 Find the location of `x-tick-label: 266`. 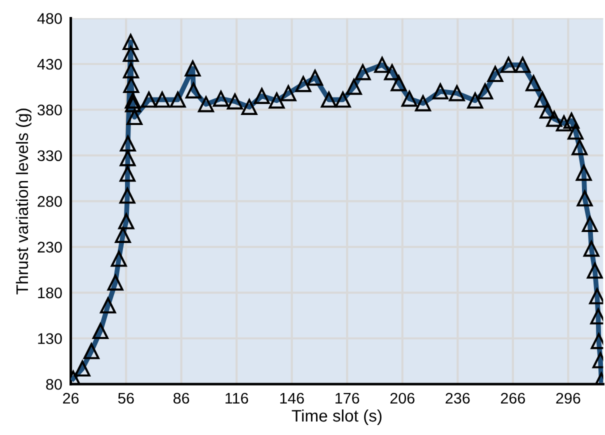

x-tick-label: 266 is located at coordinates (512, 398).